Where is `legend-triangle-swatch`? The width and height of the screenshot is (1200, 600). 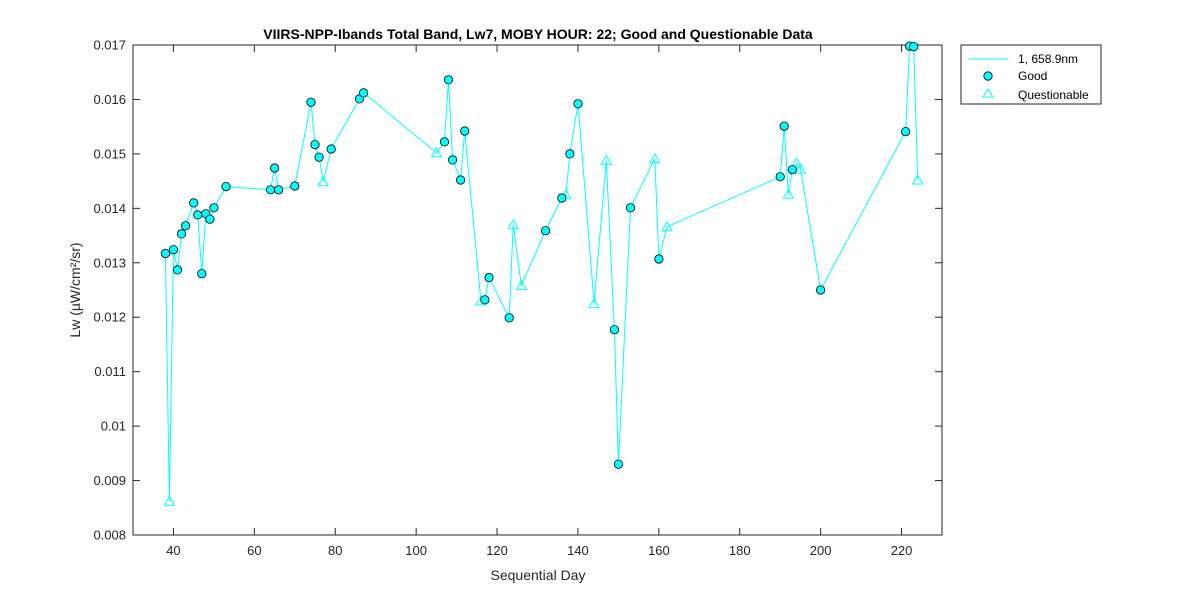 legend-triangle-swatch is located at coordinates (988, 93).